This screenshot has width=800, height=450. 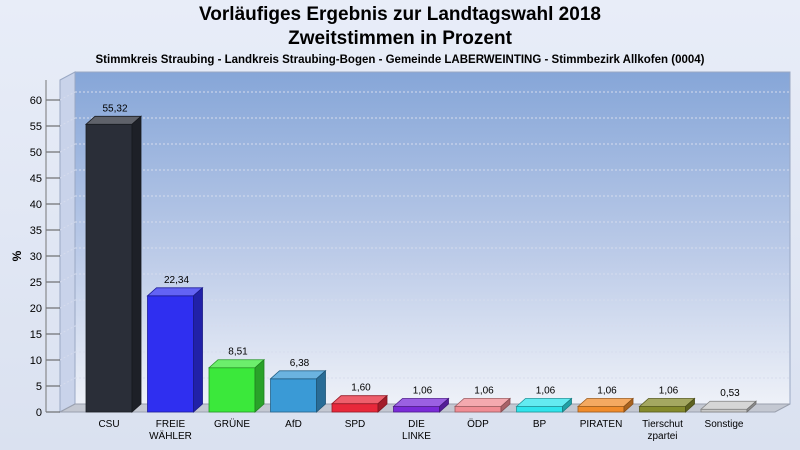 What do you see at coordinates (36, 257) in the screenshot?
I see `y-tick-label: 30` at bounding box center [36, 257].